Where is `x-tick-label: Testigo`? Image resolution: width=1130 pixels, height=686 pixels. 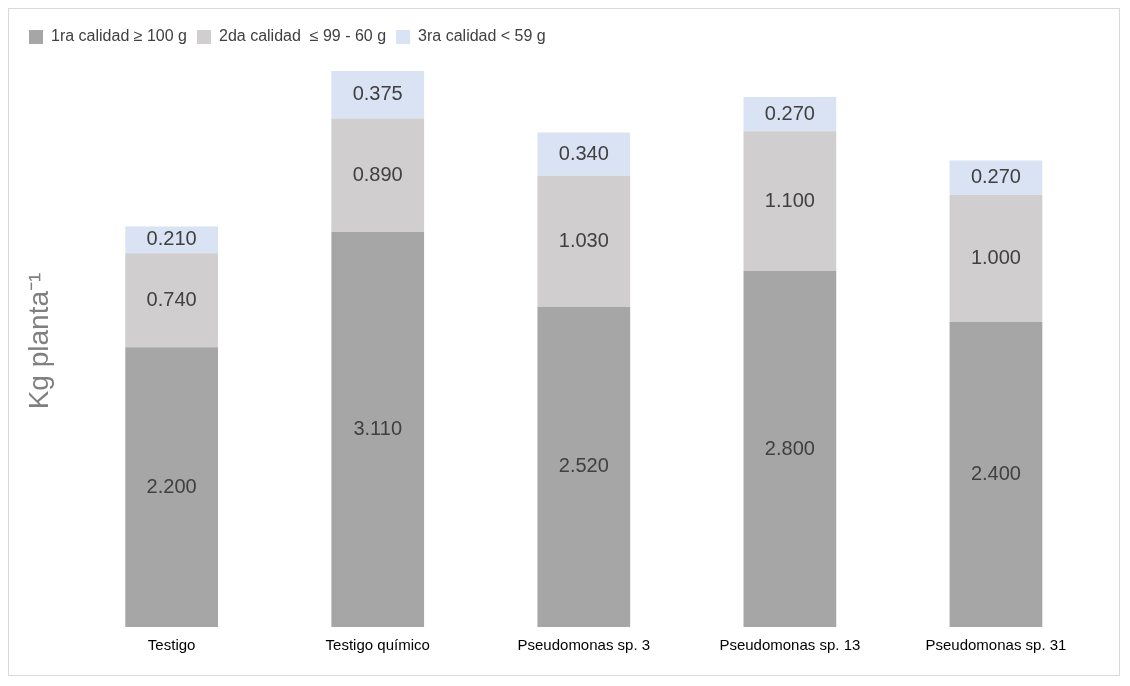
x-tick-label: Testigo is located at coordinates (171, 645).